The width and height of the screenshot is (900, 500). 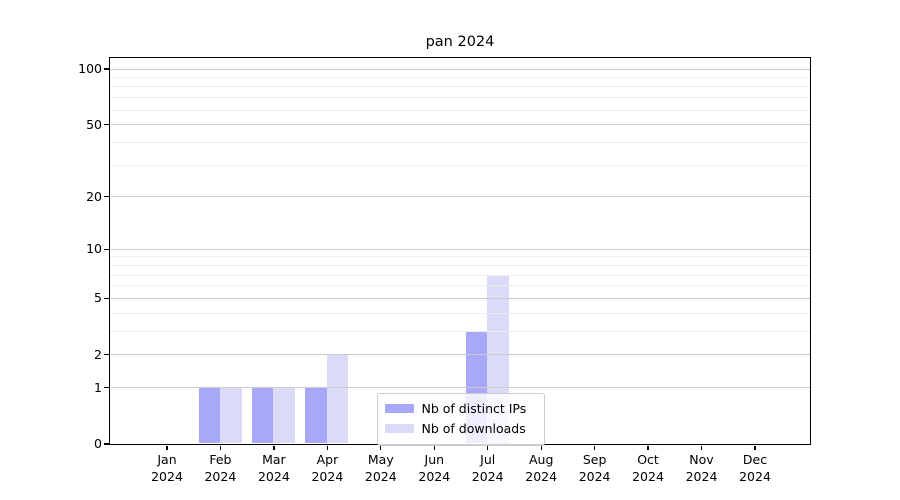 I want to click on x-tick-label-jun: Jun 2024, so click(x=434, y=468).